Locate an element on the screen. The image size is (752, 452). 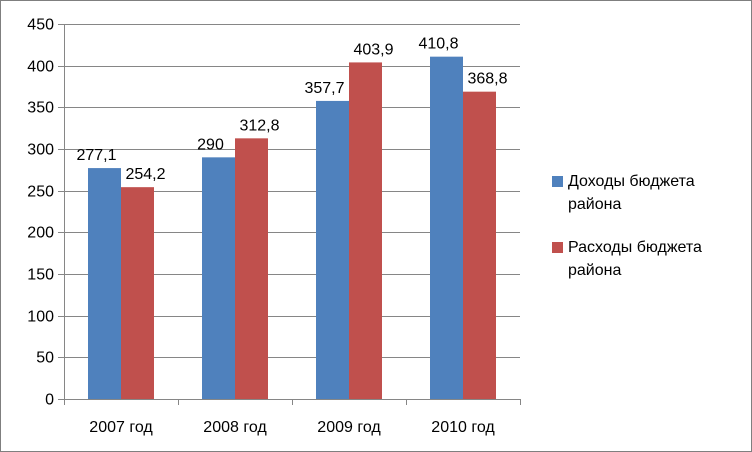
legend-swatch-income is located at coordinates (557, 181).